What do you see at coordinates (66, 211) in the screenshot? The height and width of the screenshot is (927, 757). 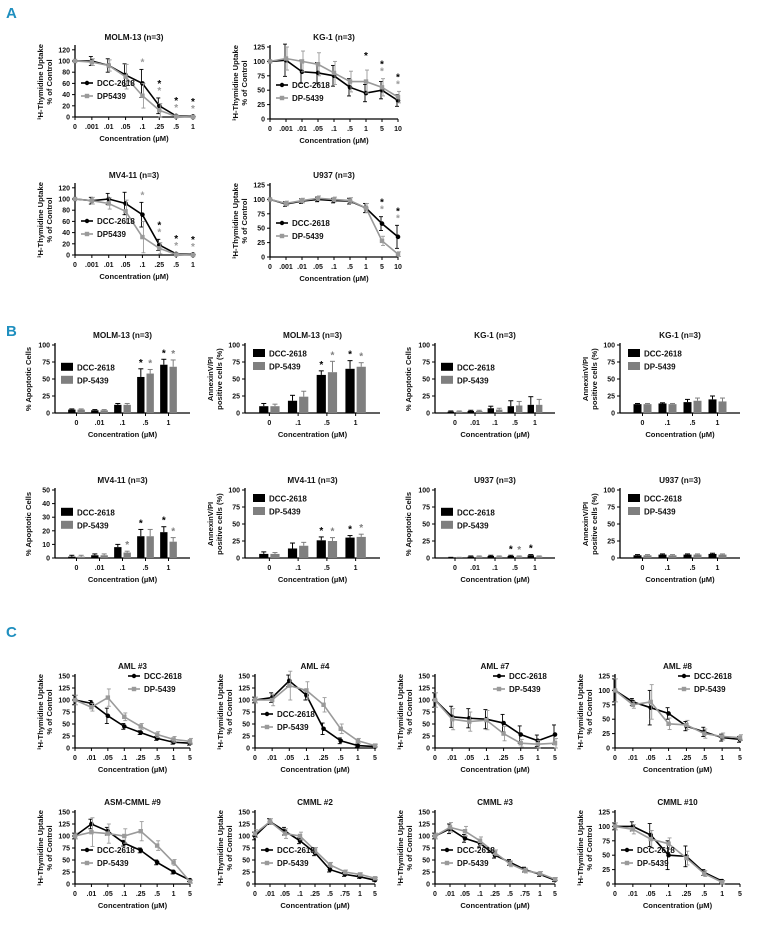 I see `y-tick-label: 80` at bounding box center [66, 211].